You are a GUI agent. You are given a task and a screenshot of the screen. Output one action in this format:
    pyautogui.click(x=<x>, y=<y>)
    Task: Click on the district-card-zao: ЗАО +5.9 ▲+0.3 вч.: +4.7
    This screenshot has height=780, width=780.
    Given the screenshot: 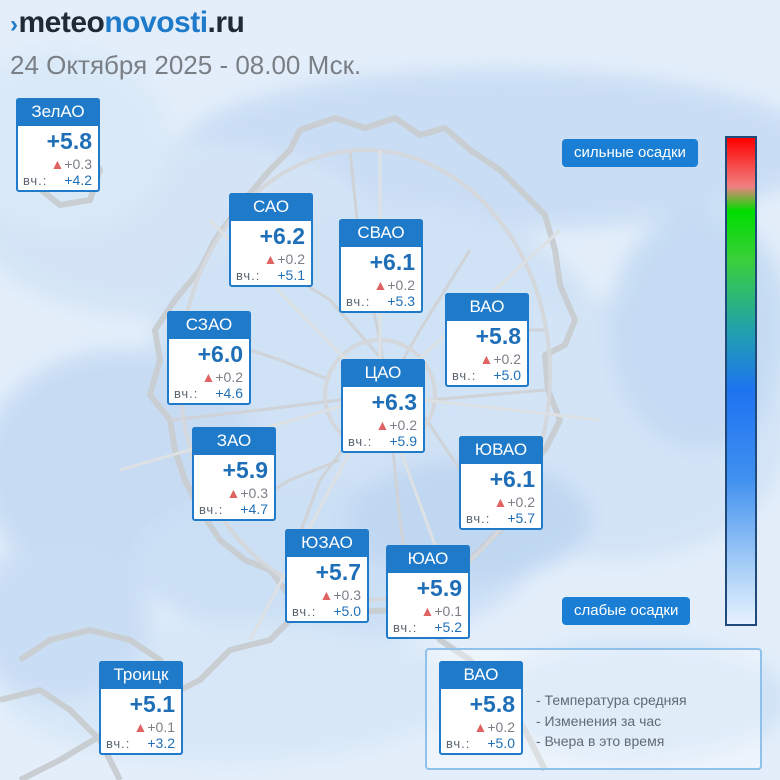 What is the action you would take?
    pyautogui.click(x=234, y=474)
    